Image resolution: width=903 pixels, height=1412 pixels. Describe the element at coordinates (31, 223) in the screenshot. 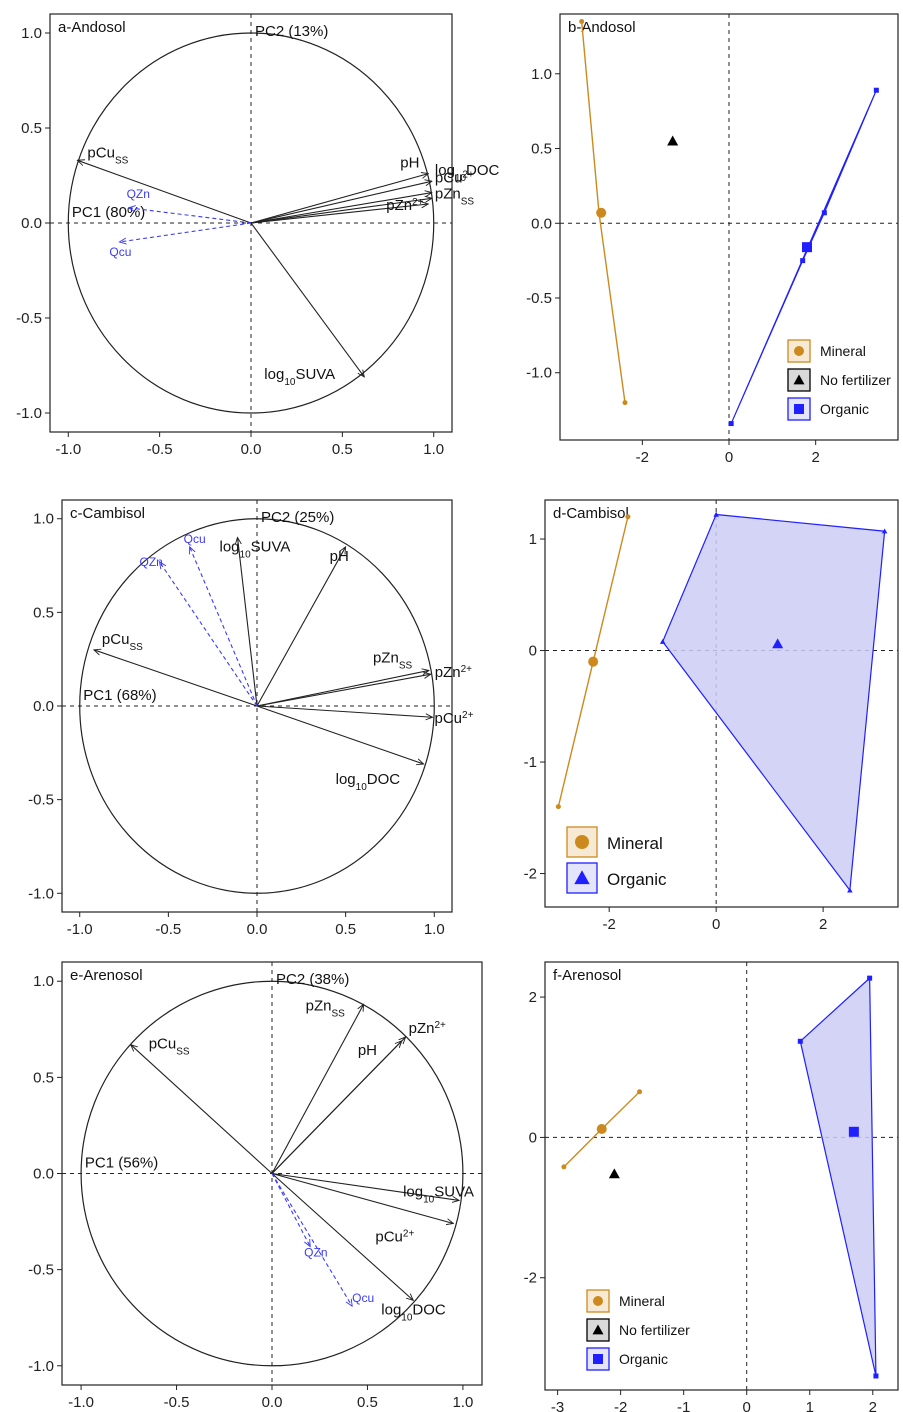

I see `y-tick-label: 0.0` at that location.